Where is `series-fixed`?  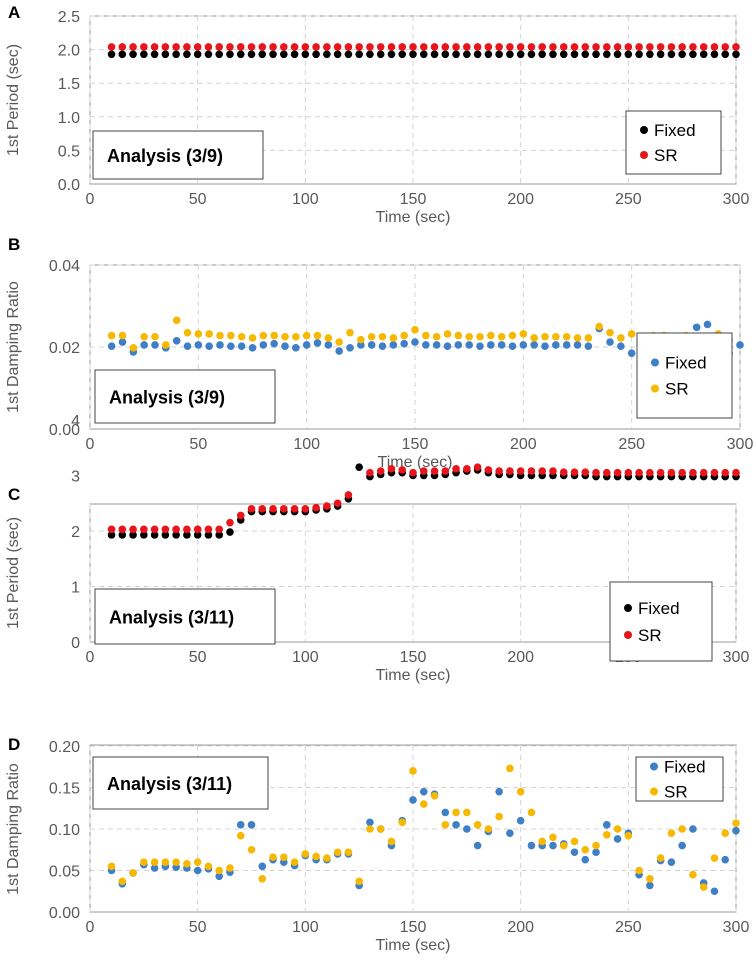 series-fixed is located at coordinates (423, 54).